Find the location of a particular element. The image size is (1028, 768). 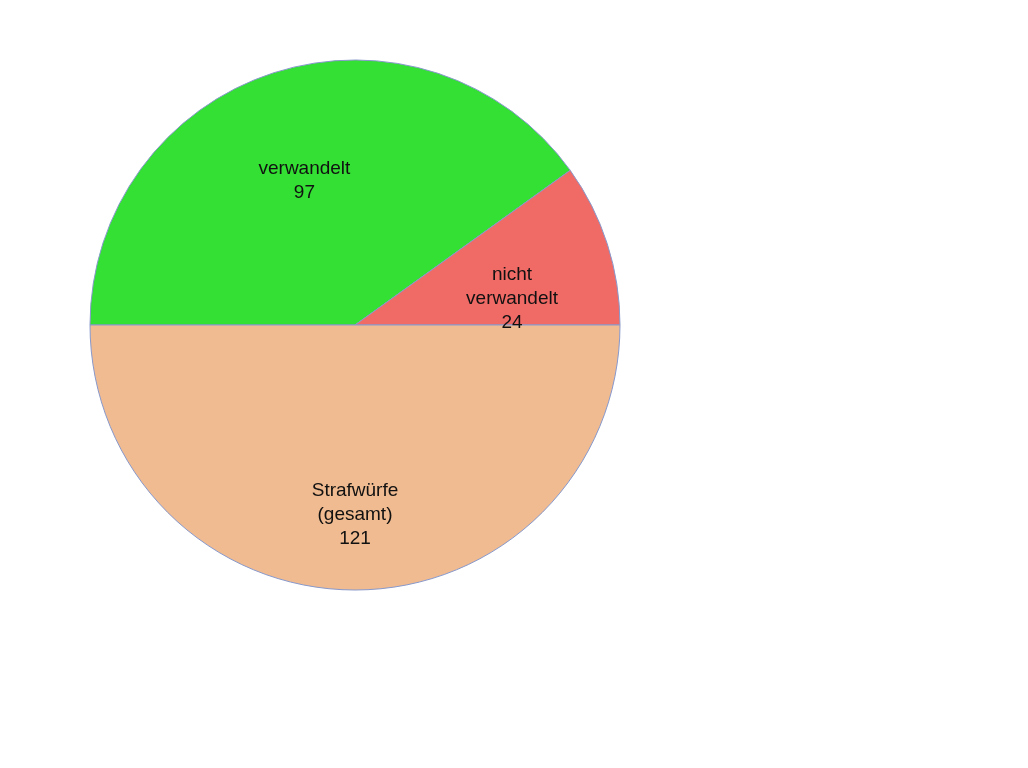

data-label: 24 is located at coordinates (512, 322).